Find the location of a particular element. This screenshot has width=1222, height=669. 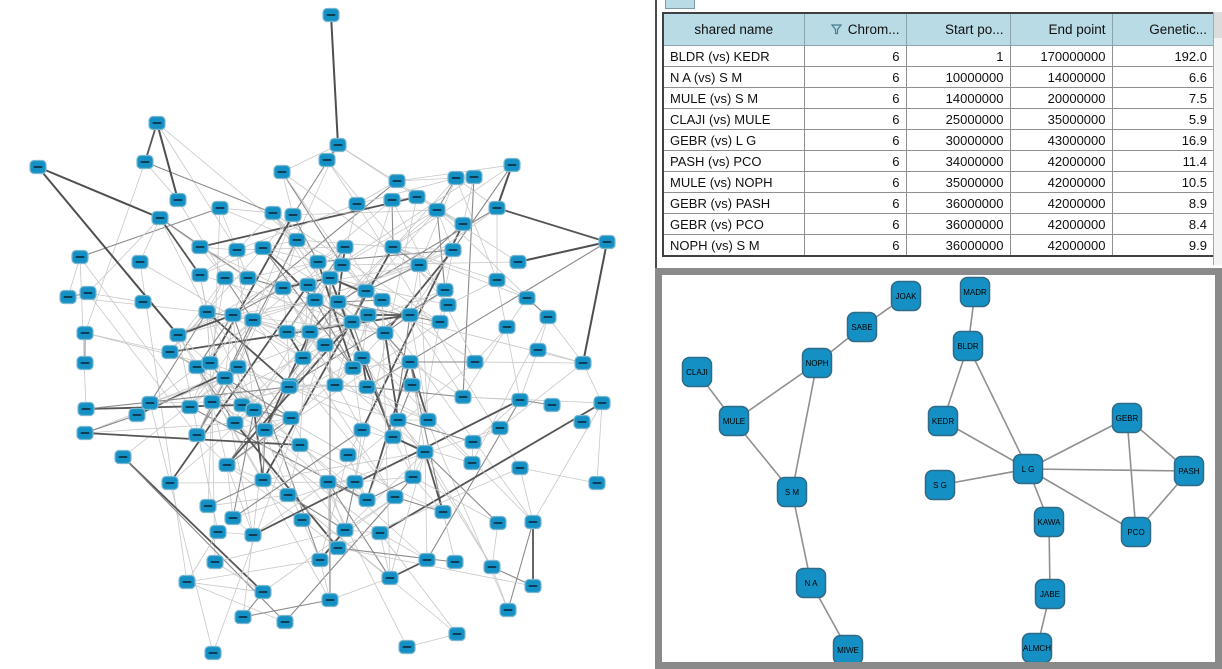

shared-name-cell: PASH (vs) PCO is located at coordinates (733, 161).